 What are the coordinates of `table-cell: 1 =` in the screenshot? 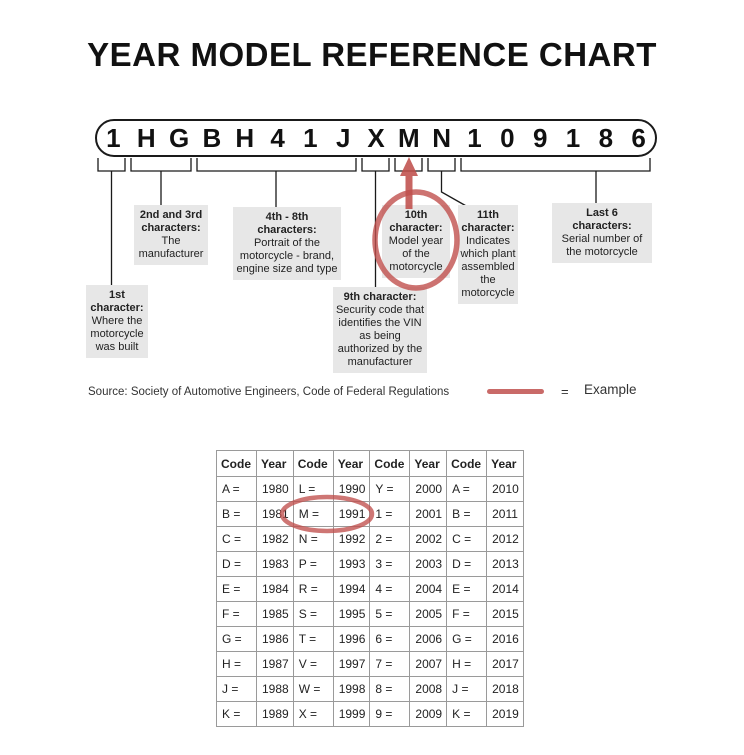 It's located at (390, 514).